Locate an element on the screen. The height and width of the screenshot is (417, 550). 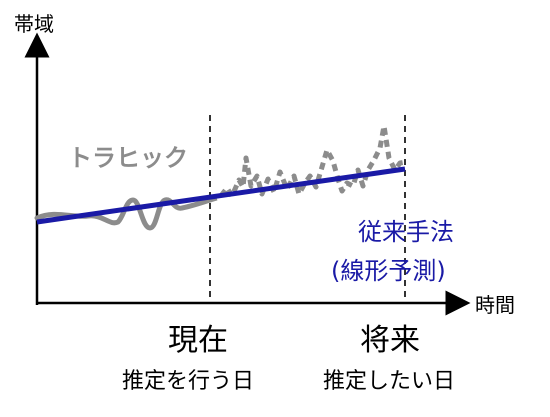
linear-trend-line is located at coordinates (221, 195).